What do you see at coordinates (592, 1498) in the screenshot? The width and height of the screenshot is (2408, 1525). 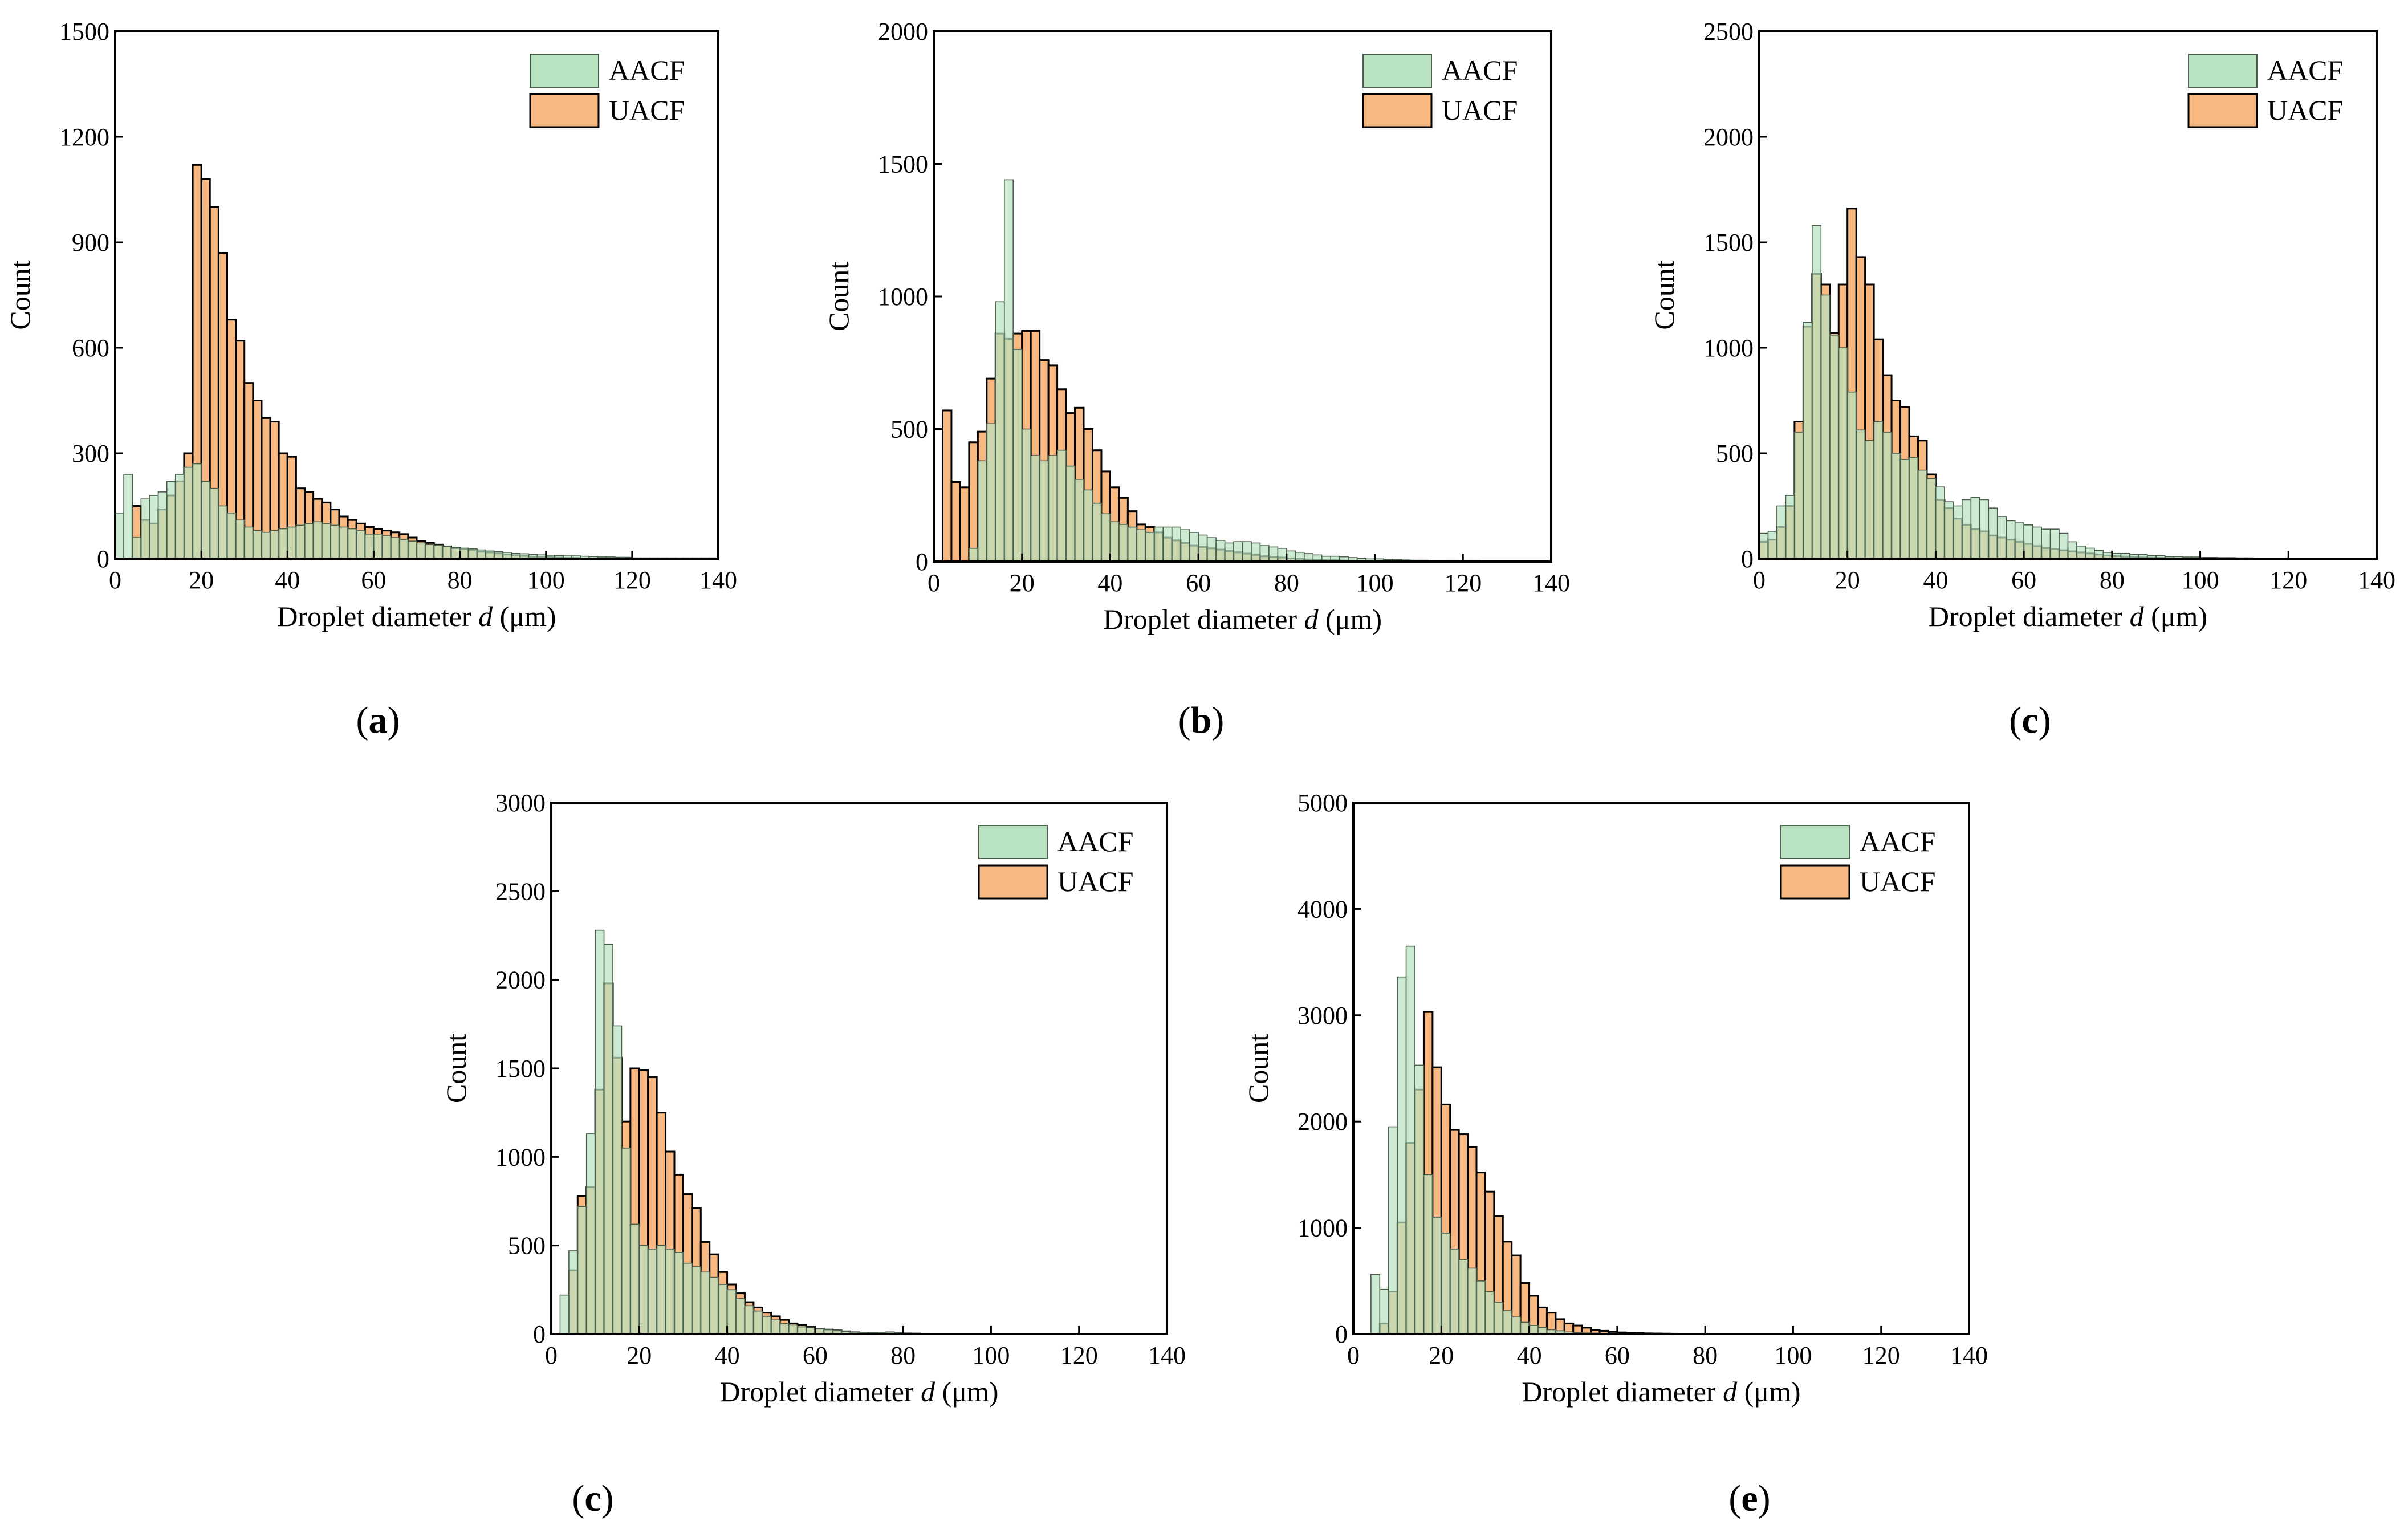 I see `panel-label: (c)` at bounding box center [592, 1498].